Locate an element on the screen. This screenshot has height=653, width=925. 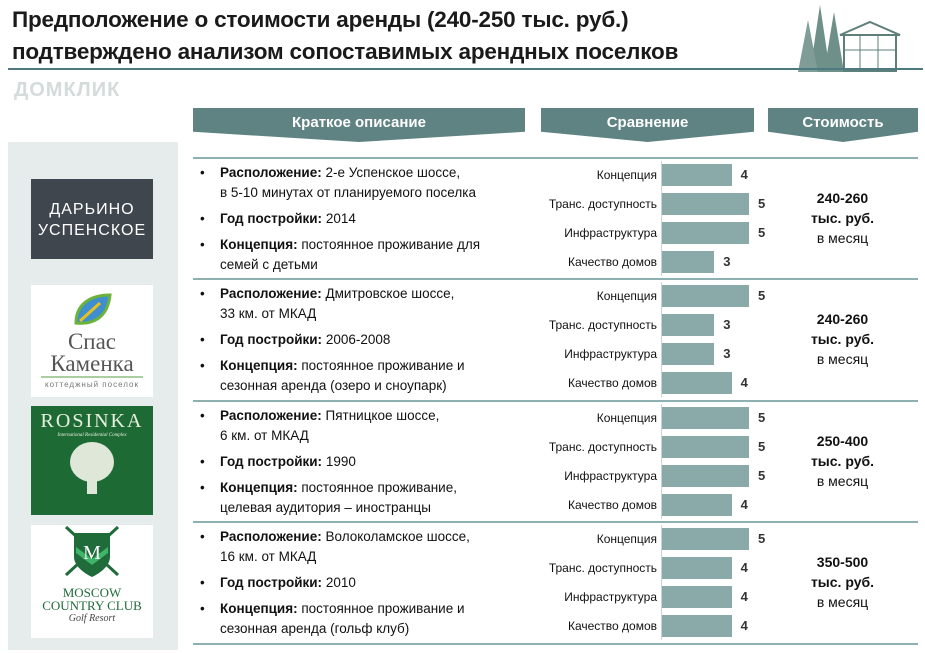
year-value: 2006-2008 is located at coordinates (358, 339).